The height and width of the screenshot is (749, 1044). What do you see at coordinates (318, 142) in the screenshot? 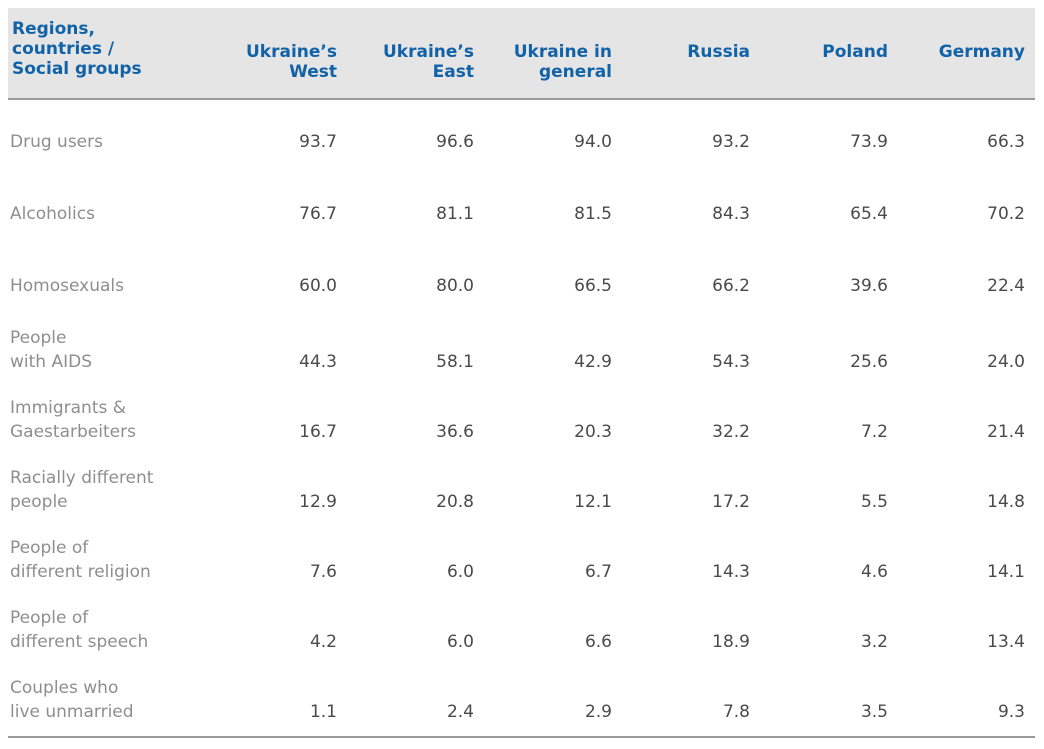
I see `row-value: 93.7` at bounding box center [318, 142].